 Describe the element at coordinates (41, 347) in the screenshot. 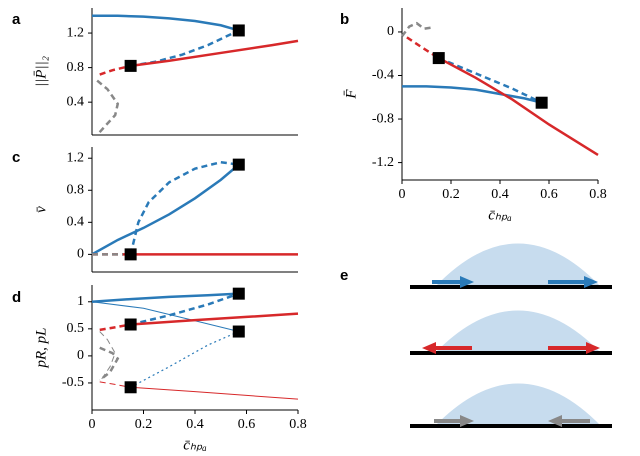

I see `y-axis-label: pR, pL` at that location.